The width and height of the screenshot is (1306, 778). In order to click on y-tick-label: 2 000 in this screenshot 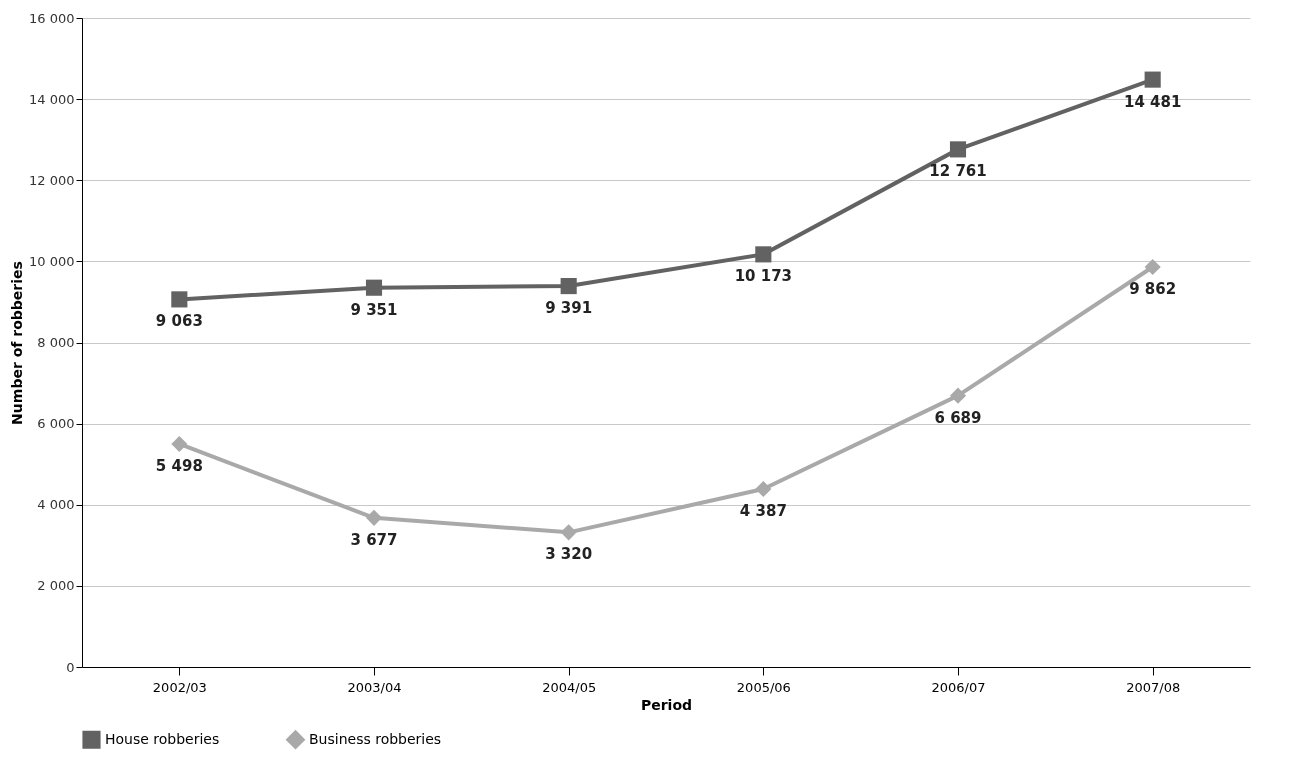, I will do `click(56, 586)`.